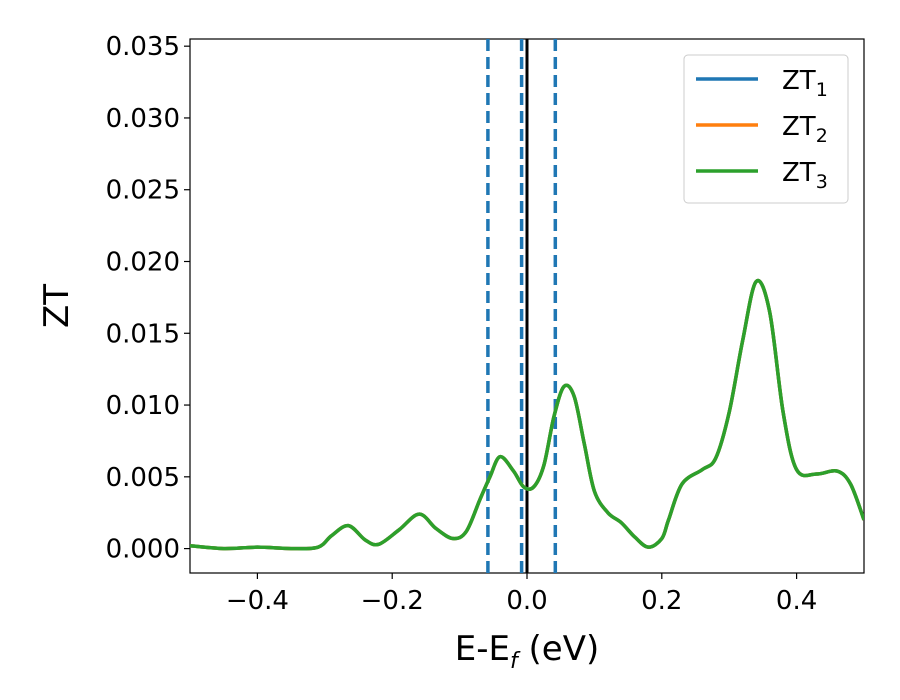 The height and width of the screenshot is (700, 900). Describe the element at coordinates (57, 306) in the screenshot. I see `y-axis-label: ZT` at that location.